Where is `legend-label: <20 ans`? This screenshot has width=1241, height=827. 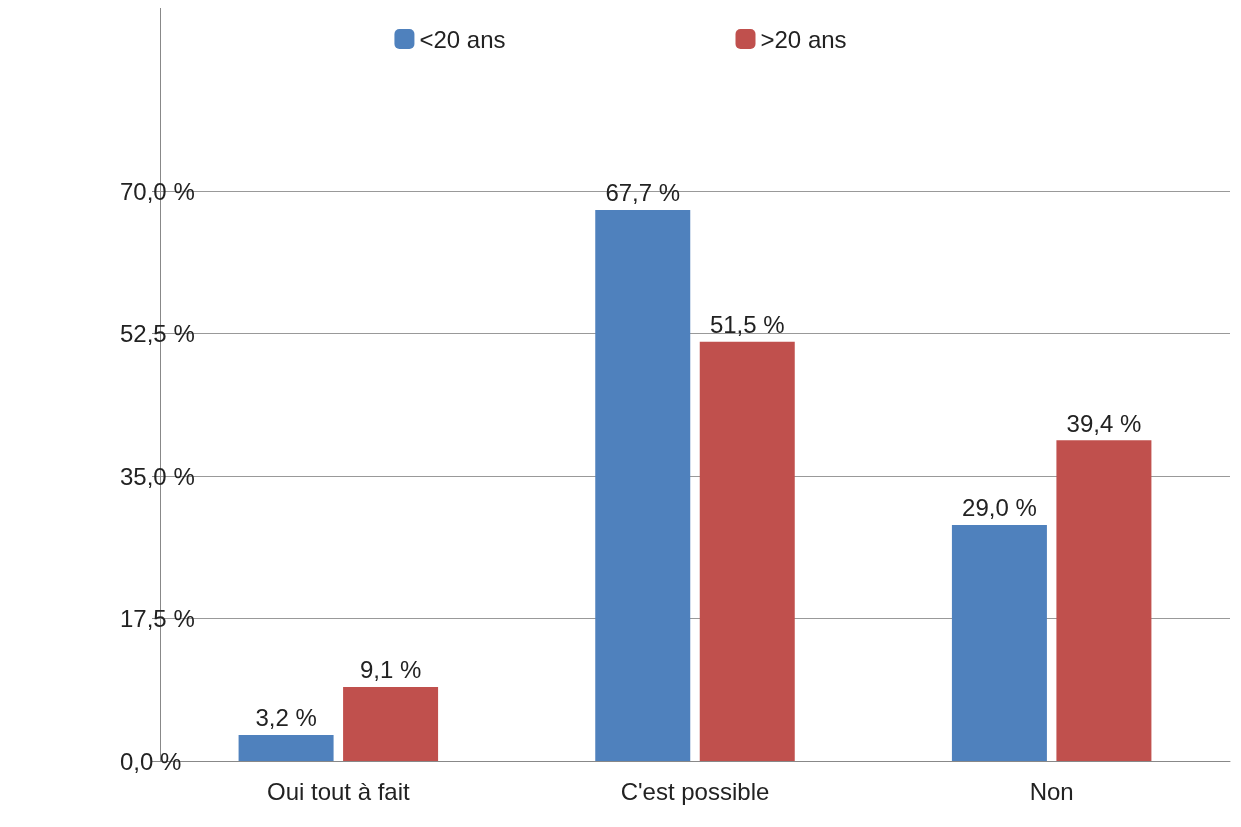
legend-label: <20 ans is located at coordinates (462, 39).